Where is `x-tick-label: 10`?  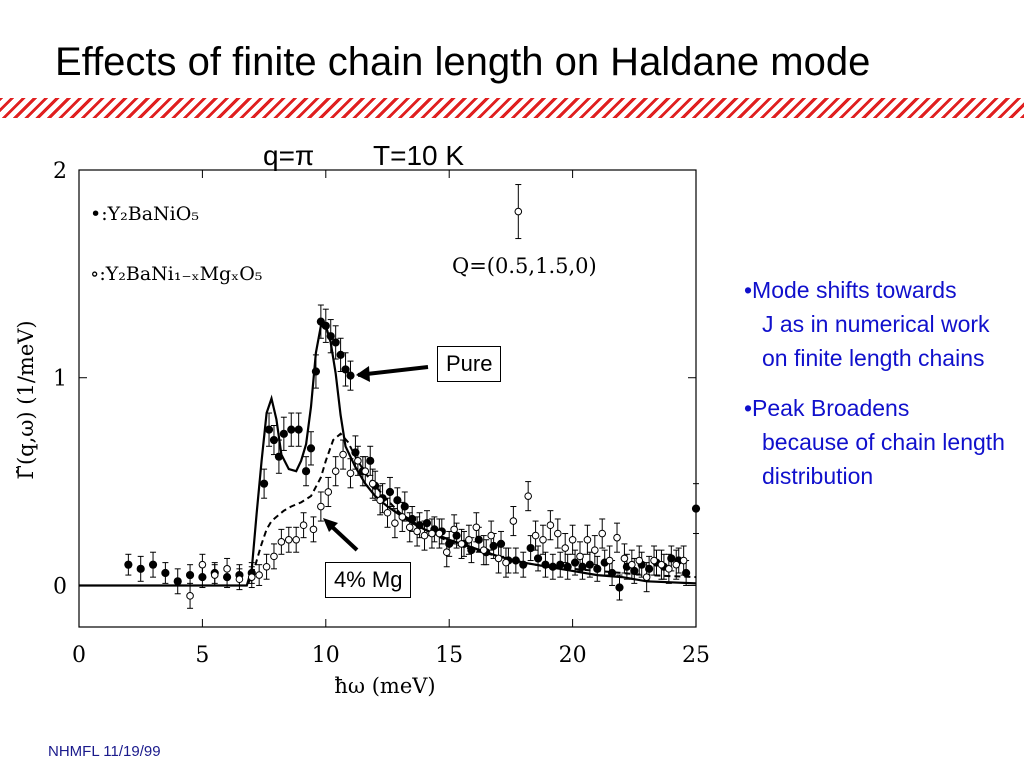 x-tick-label: 10 is located at coordinates (326, 655).